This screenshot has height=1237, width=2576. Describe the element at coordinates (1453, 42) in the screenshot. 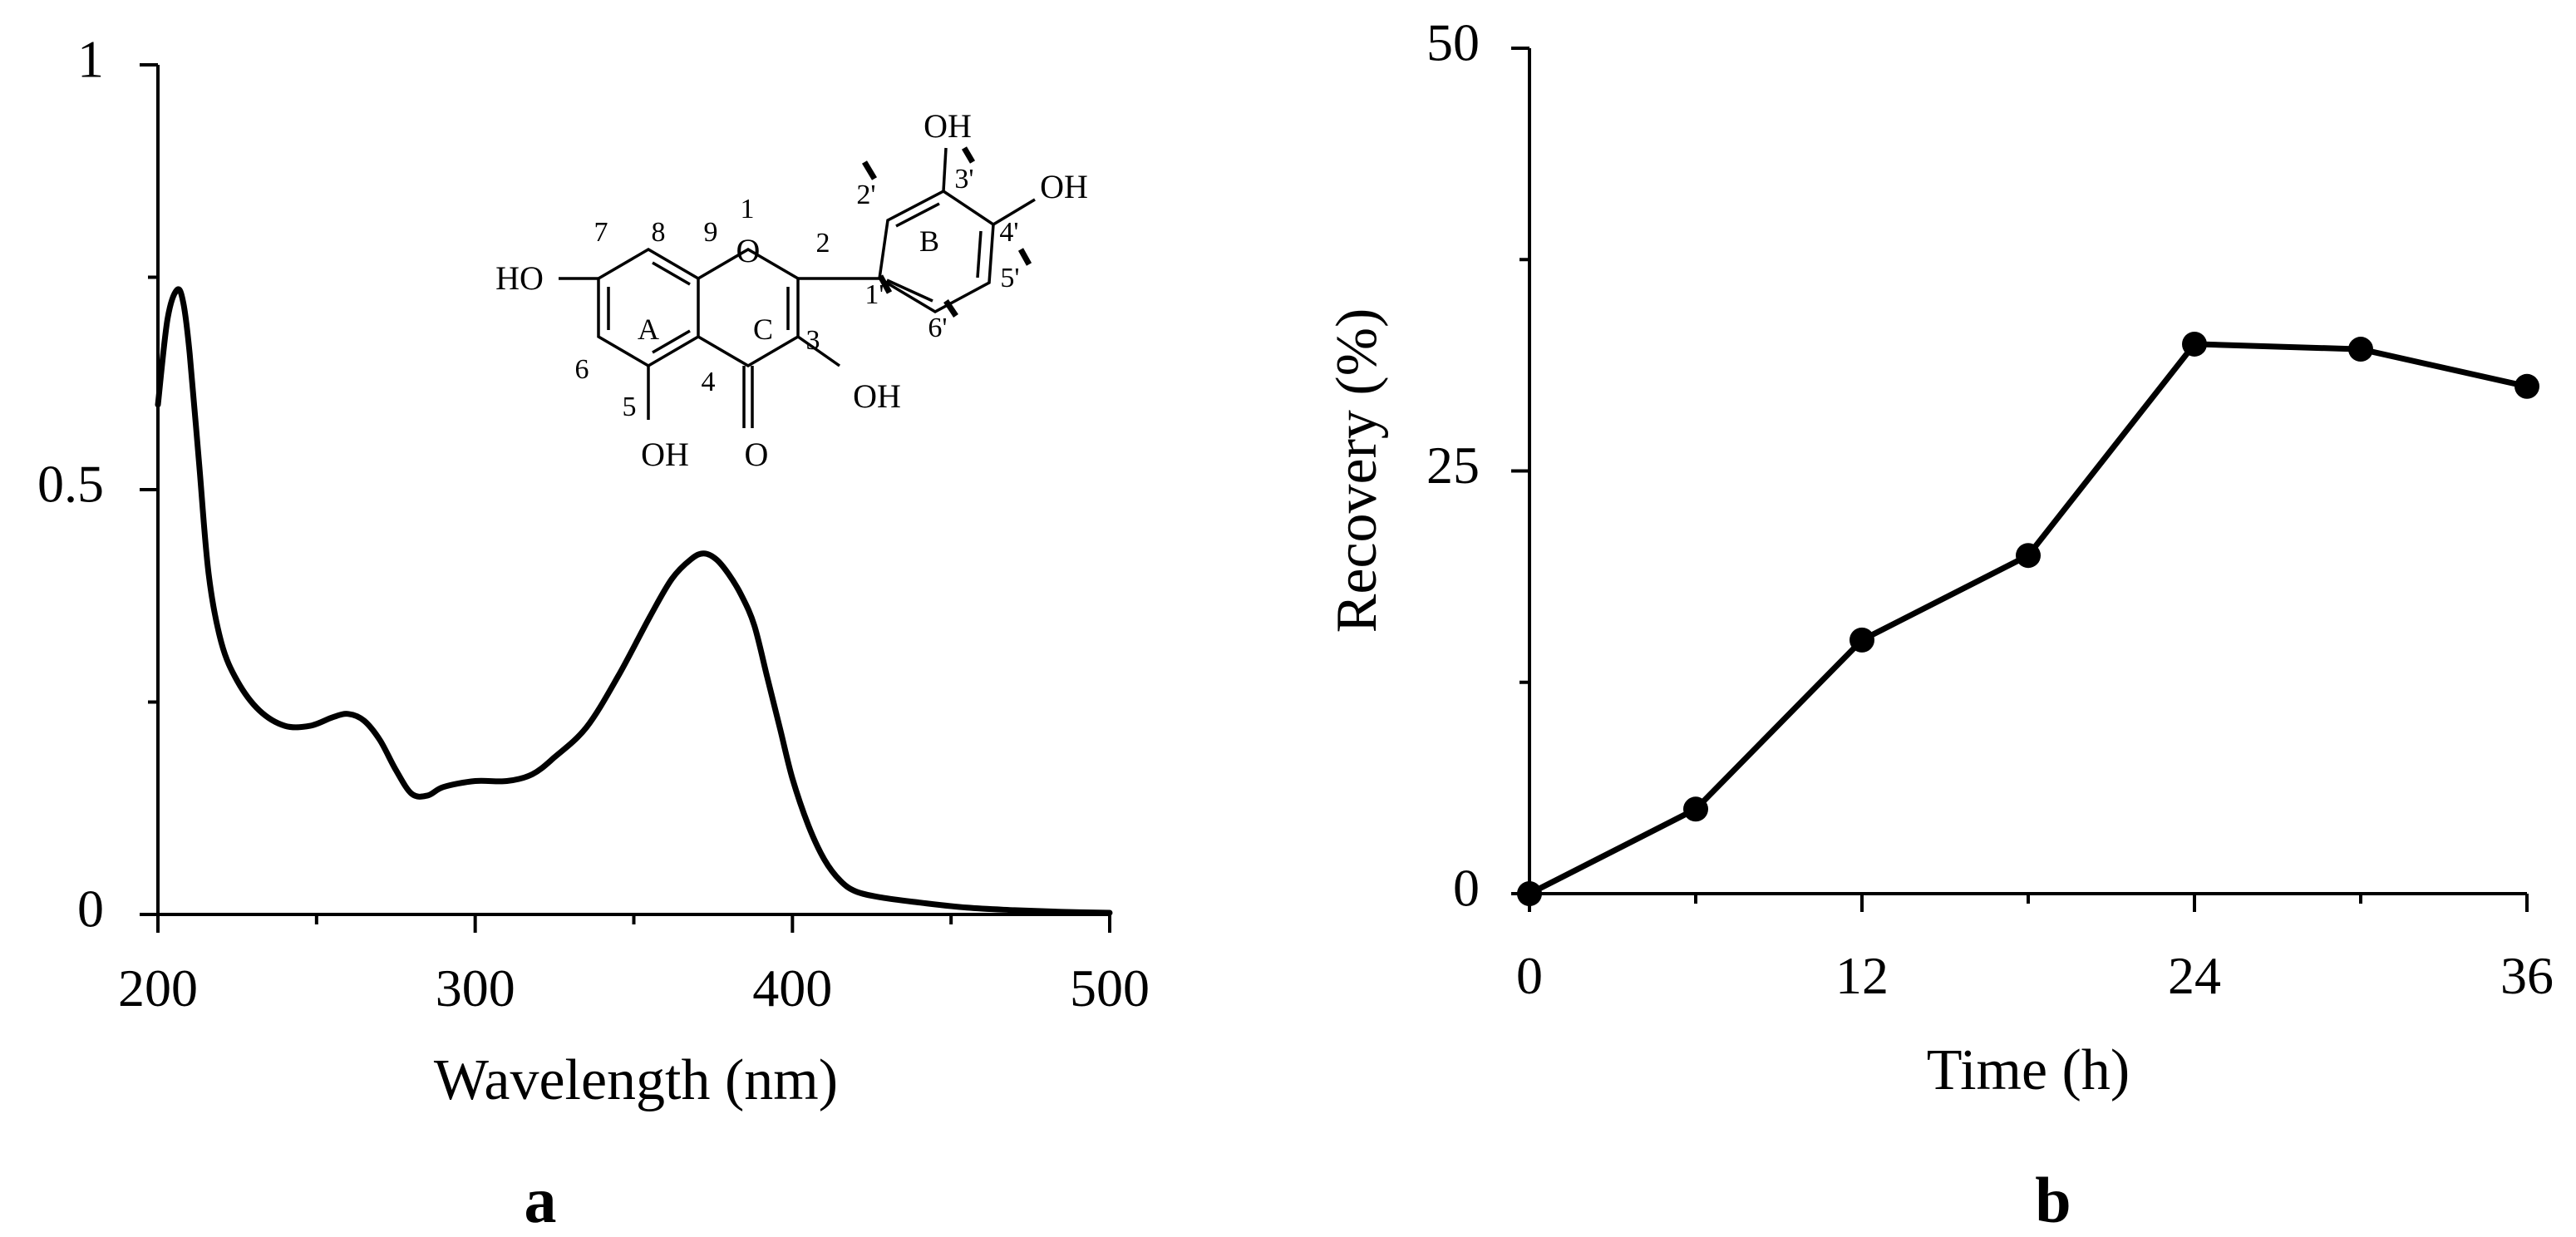

I see `panel-b-y-tick-label: 50` at that location.